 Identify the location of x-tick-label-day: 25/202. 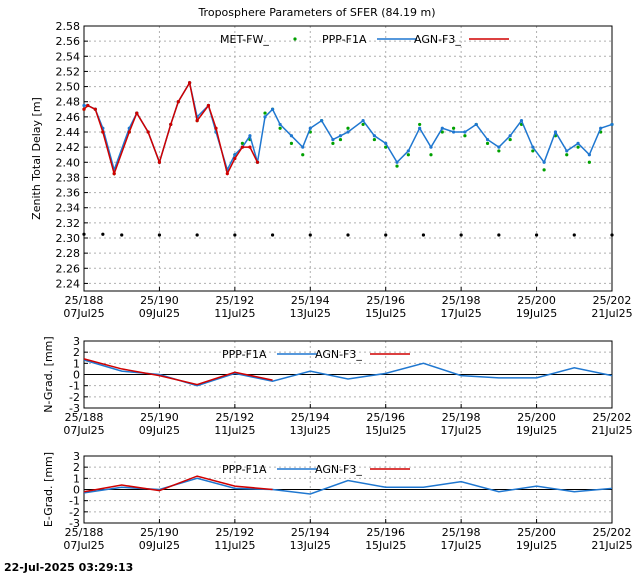
(612, 417).